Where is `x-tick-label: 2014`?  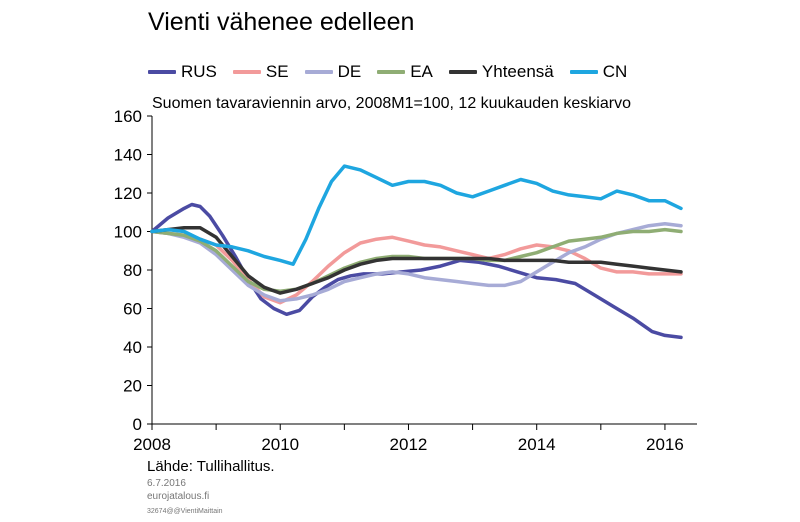
x-tick-label: 2014 is located at coordinates (537, 444).